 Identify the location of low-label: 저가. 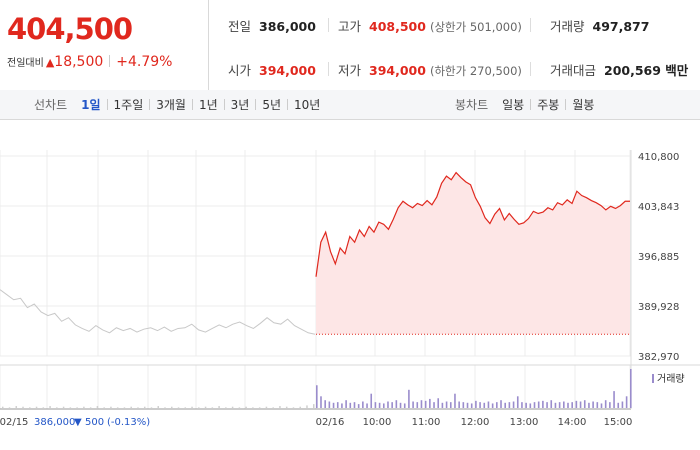
(350, 70).